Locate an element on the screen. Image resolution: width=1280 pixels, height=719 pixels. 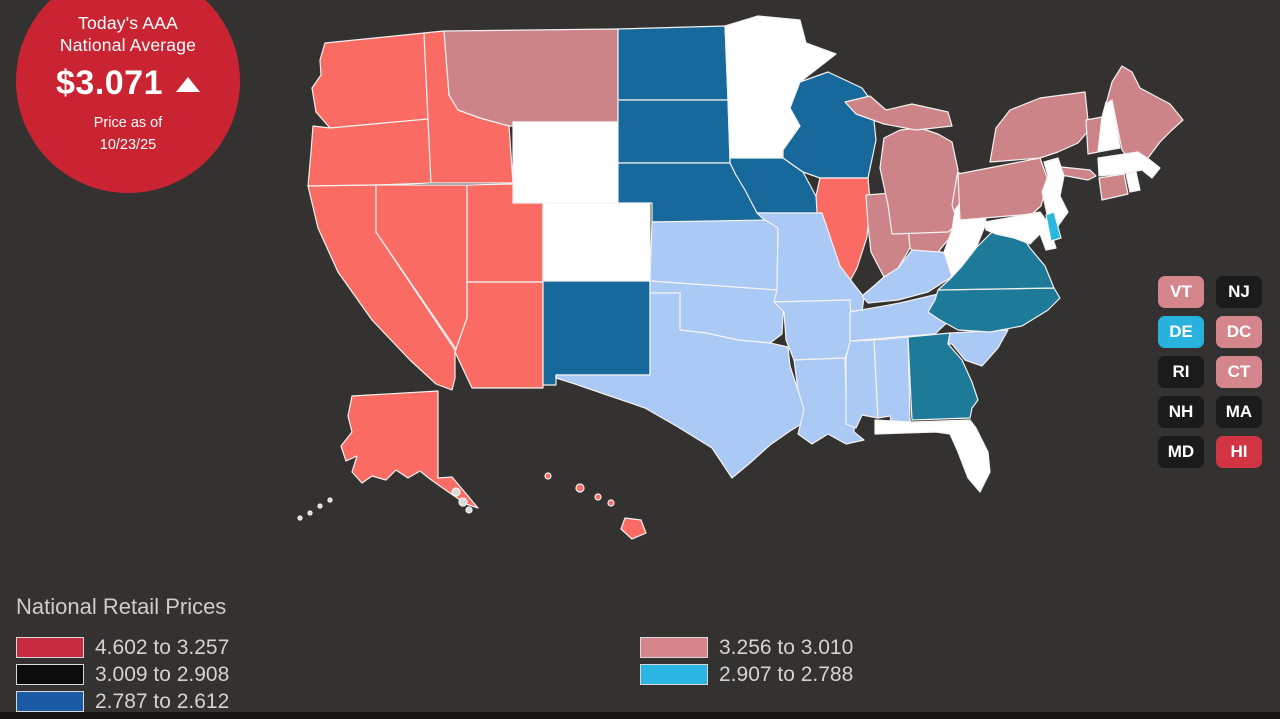
state-KS is located at coordinates (714, 255).